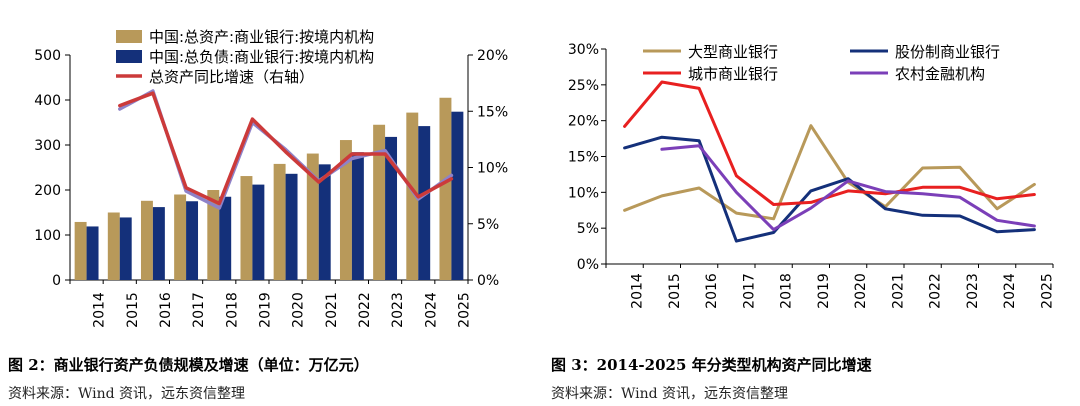 This screenshot has width=1080, height=406. What do you see at coordinates (861, 291) in the screenshot?
I see `chart2-x-tick-label: 2020` at bounding box center [861, 291].